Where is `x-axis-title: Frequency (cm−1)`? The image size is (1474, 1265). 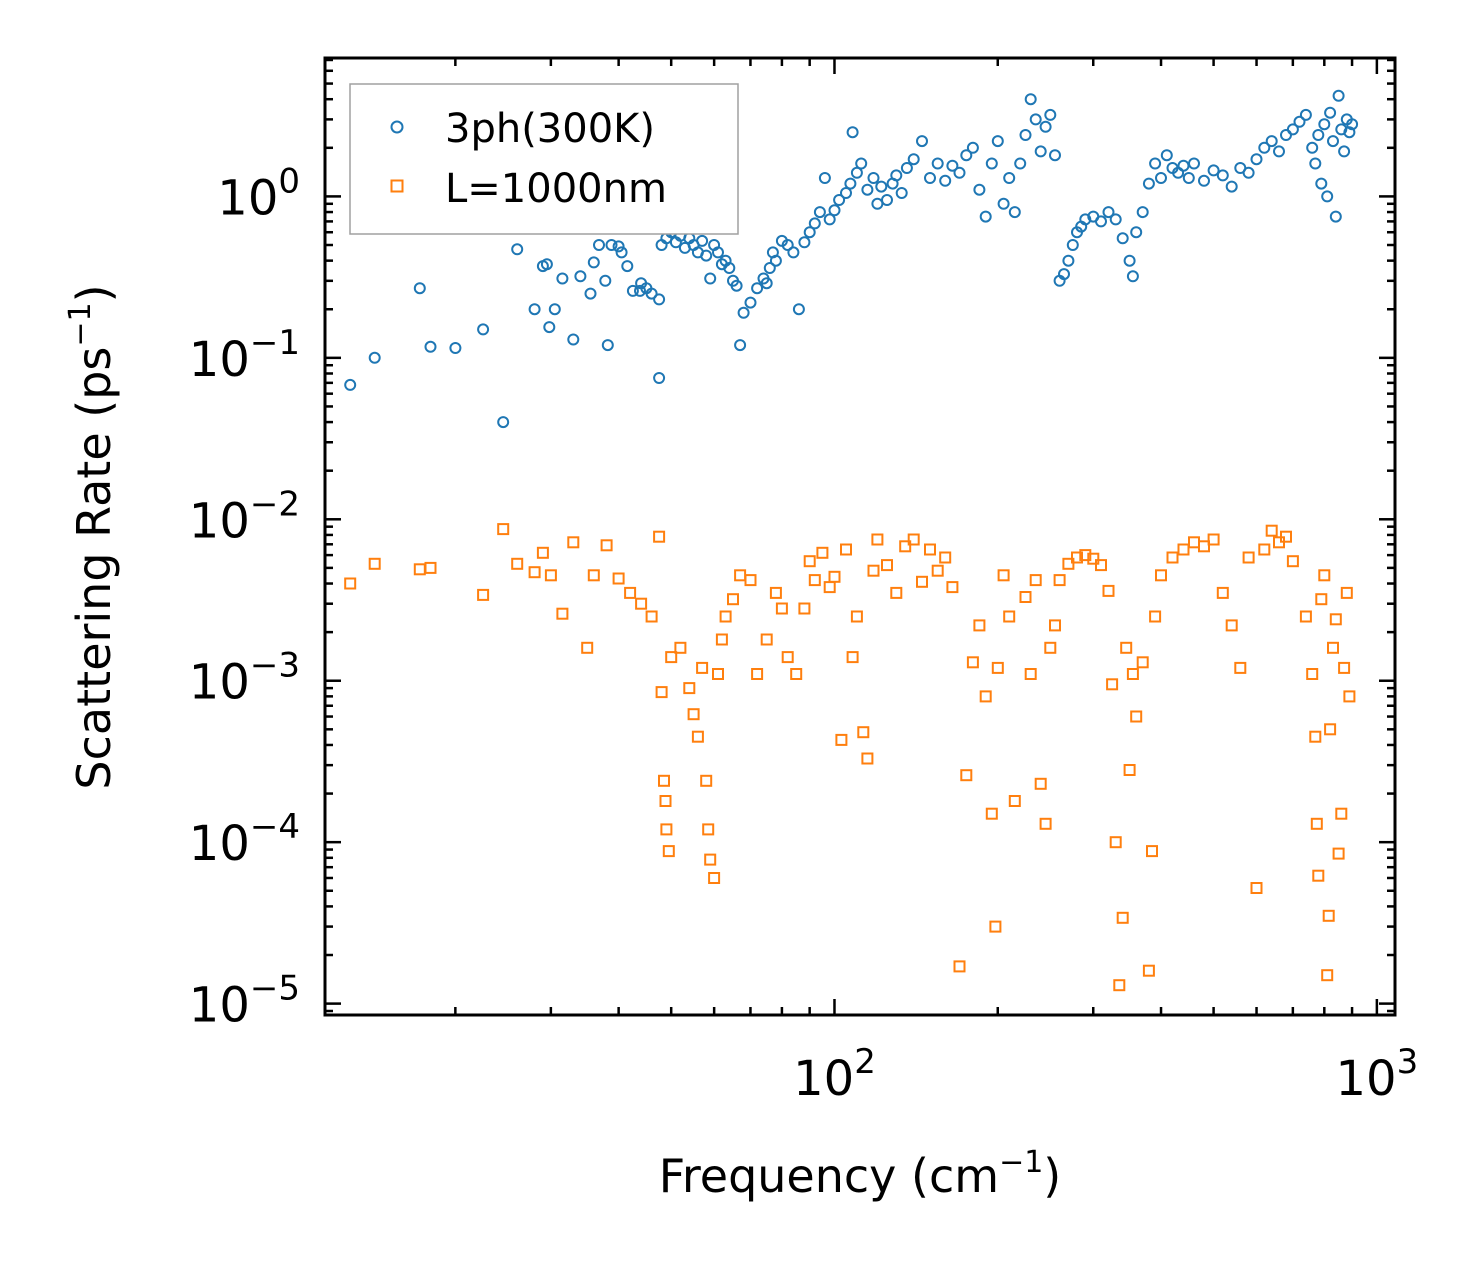 x-axis-title: Frequency (cm−1) is located at coordinates (860, 1174).